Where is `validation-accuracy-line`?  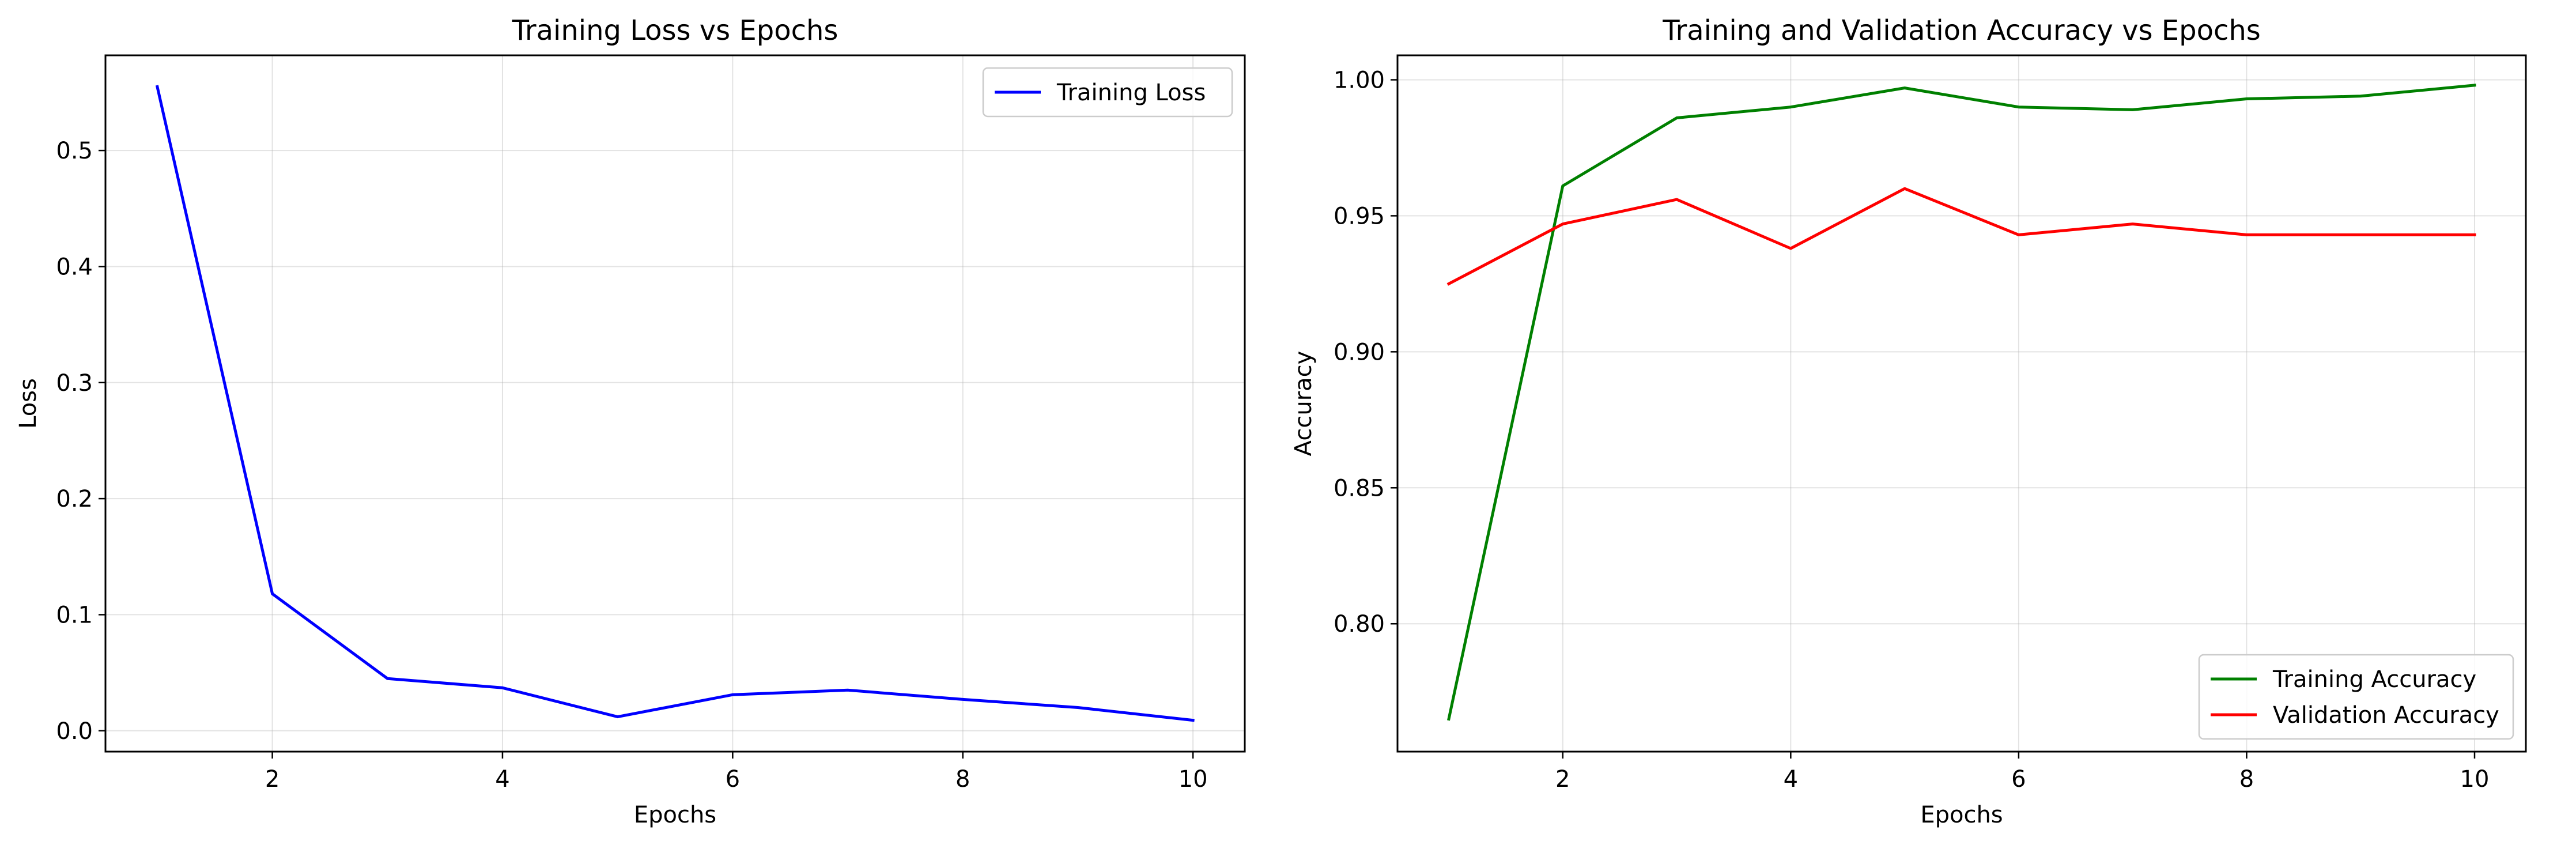 validation-accuracy-line is located at coordinates (1961, 236).